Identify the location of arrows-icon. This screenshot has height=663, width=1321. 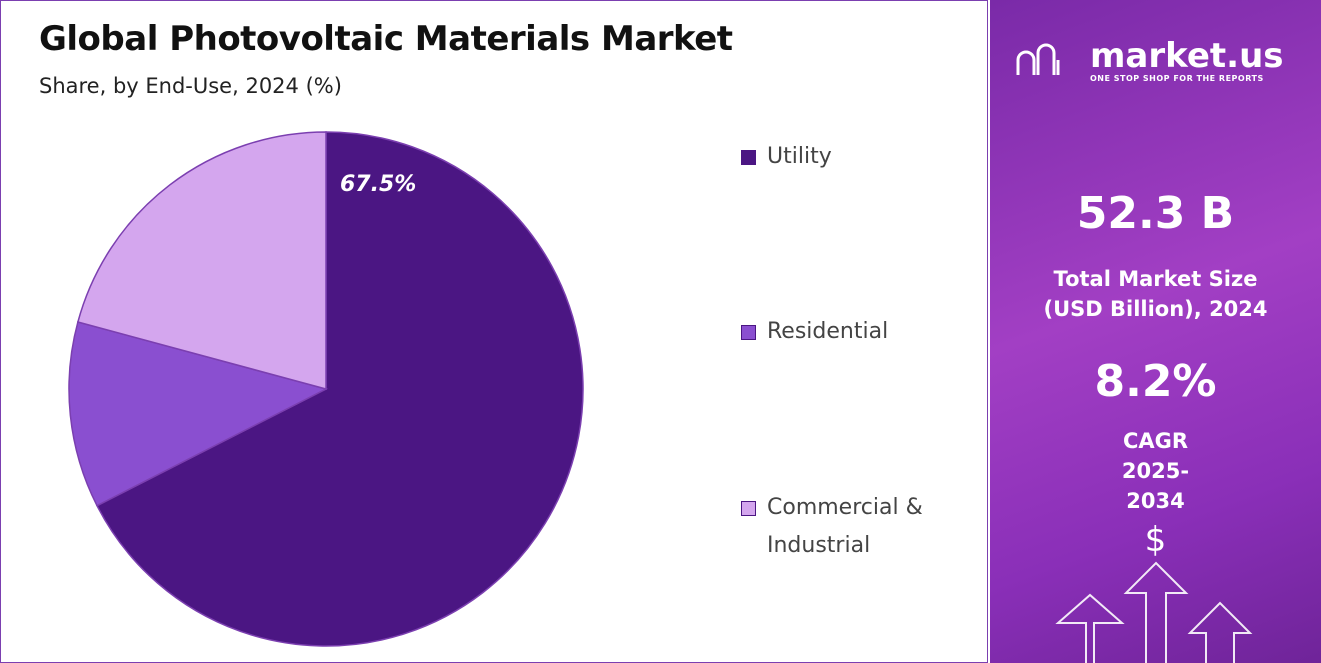
(1154, 612).